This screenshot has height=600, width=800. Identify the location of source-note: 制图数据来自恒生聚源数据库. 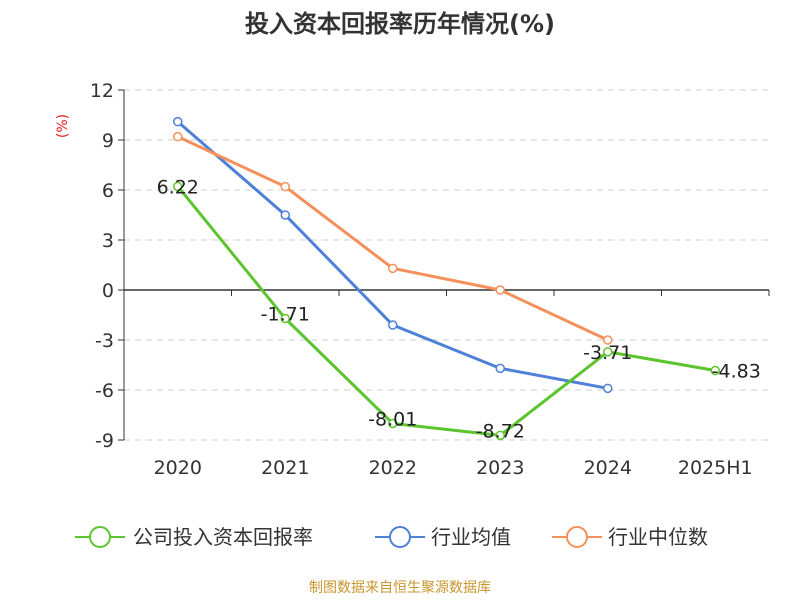
(400, 588).